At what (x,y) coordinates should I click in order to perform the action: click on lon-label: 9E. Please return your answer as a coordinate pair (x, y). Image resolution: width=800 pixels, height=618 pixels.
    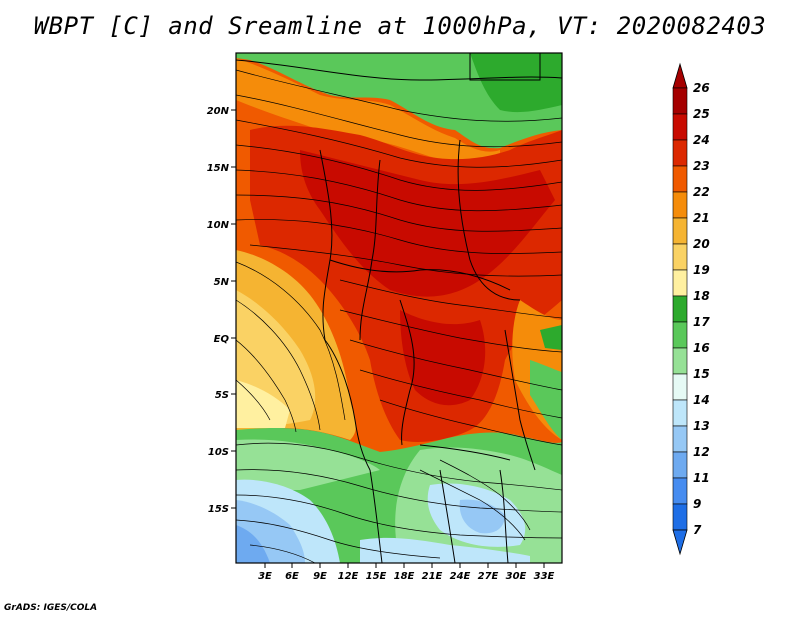
    Looking at the image, I should click on (320, 576).